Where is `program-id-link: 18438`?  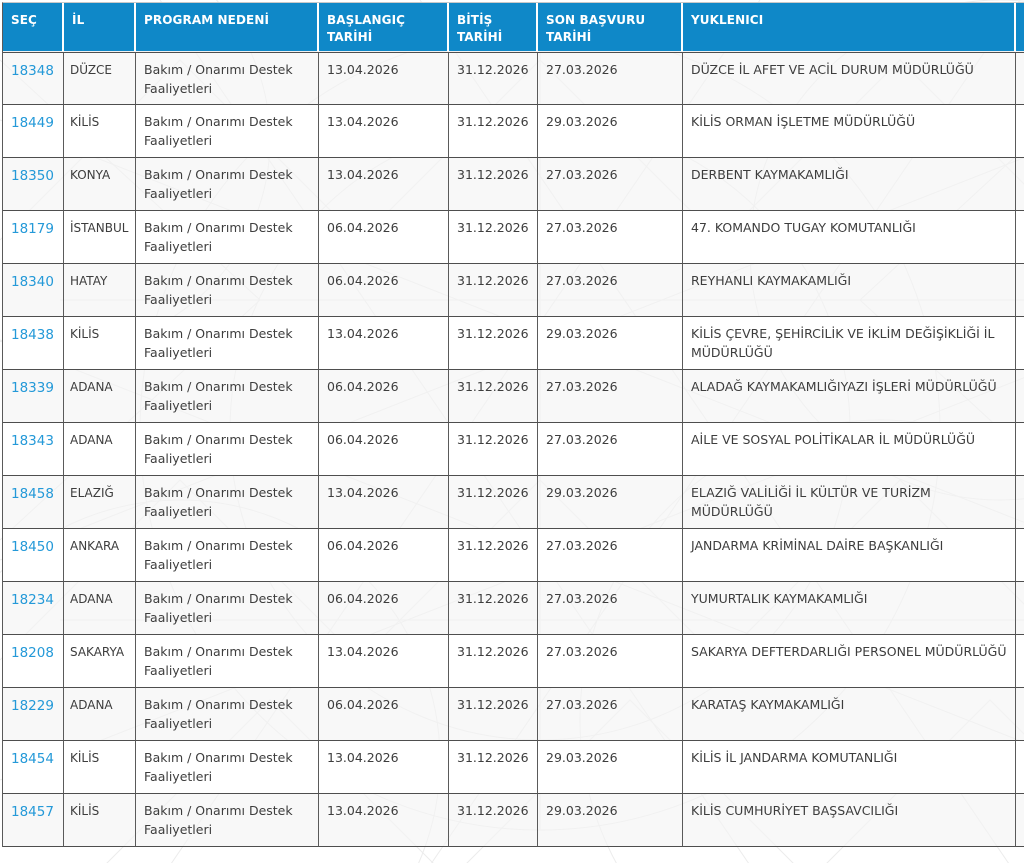
program-id-link: 18438 is located at coordinates (32, 334).